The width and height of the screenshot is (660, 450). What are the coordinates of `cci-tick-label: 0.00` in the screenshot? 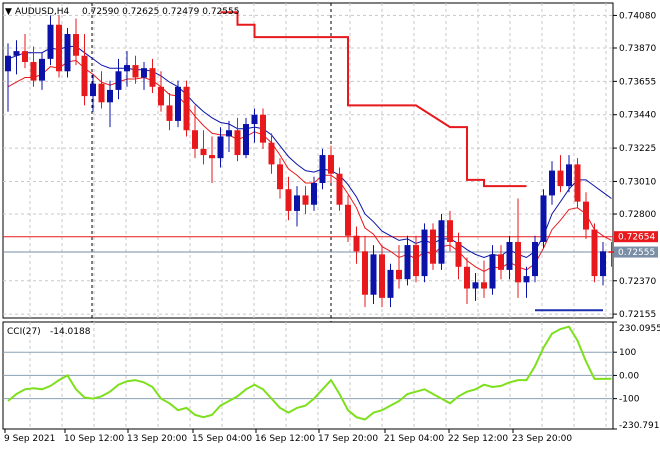 It's located at (629, 376).